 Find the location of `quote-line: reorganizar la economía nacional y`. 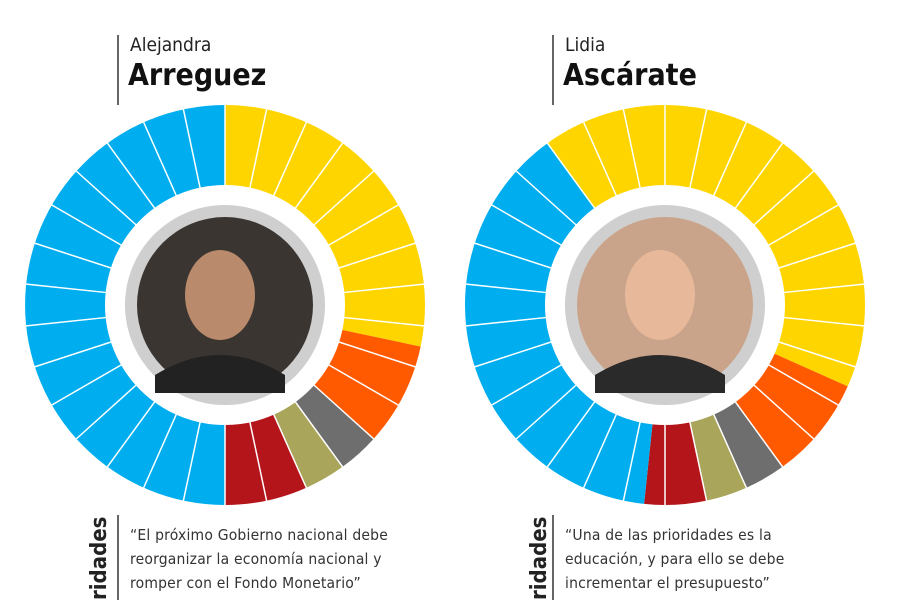

quote-line: reorganizar la economía nacional y is located at coordinates (256, 559).